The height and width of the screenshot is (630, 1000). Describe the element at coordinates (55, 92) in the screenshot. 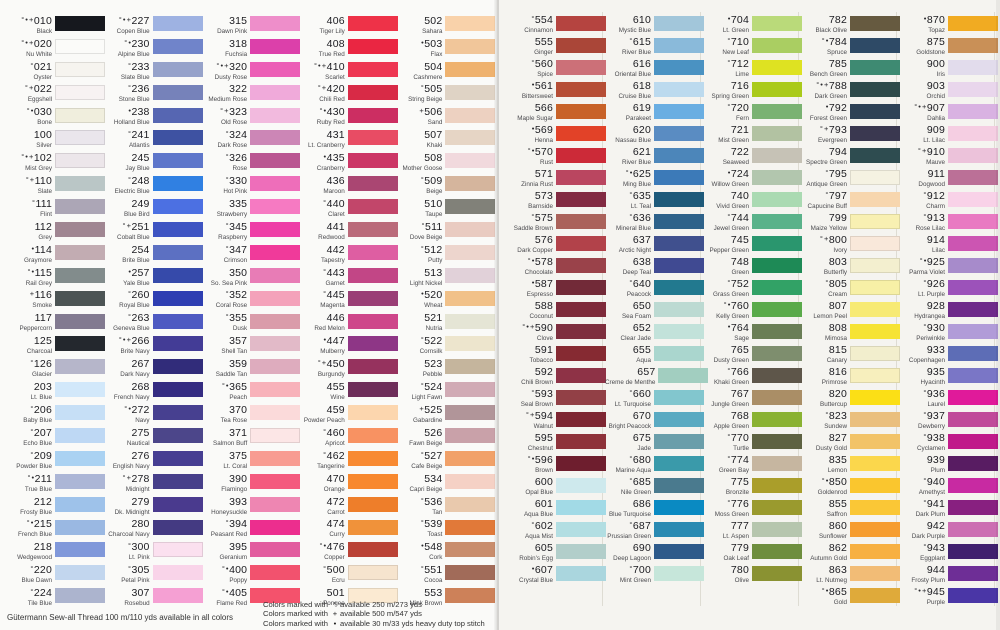

I see `color-entry-022: ° +022 Eggshell` at that location.